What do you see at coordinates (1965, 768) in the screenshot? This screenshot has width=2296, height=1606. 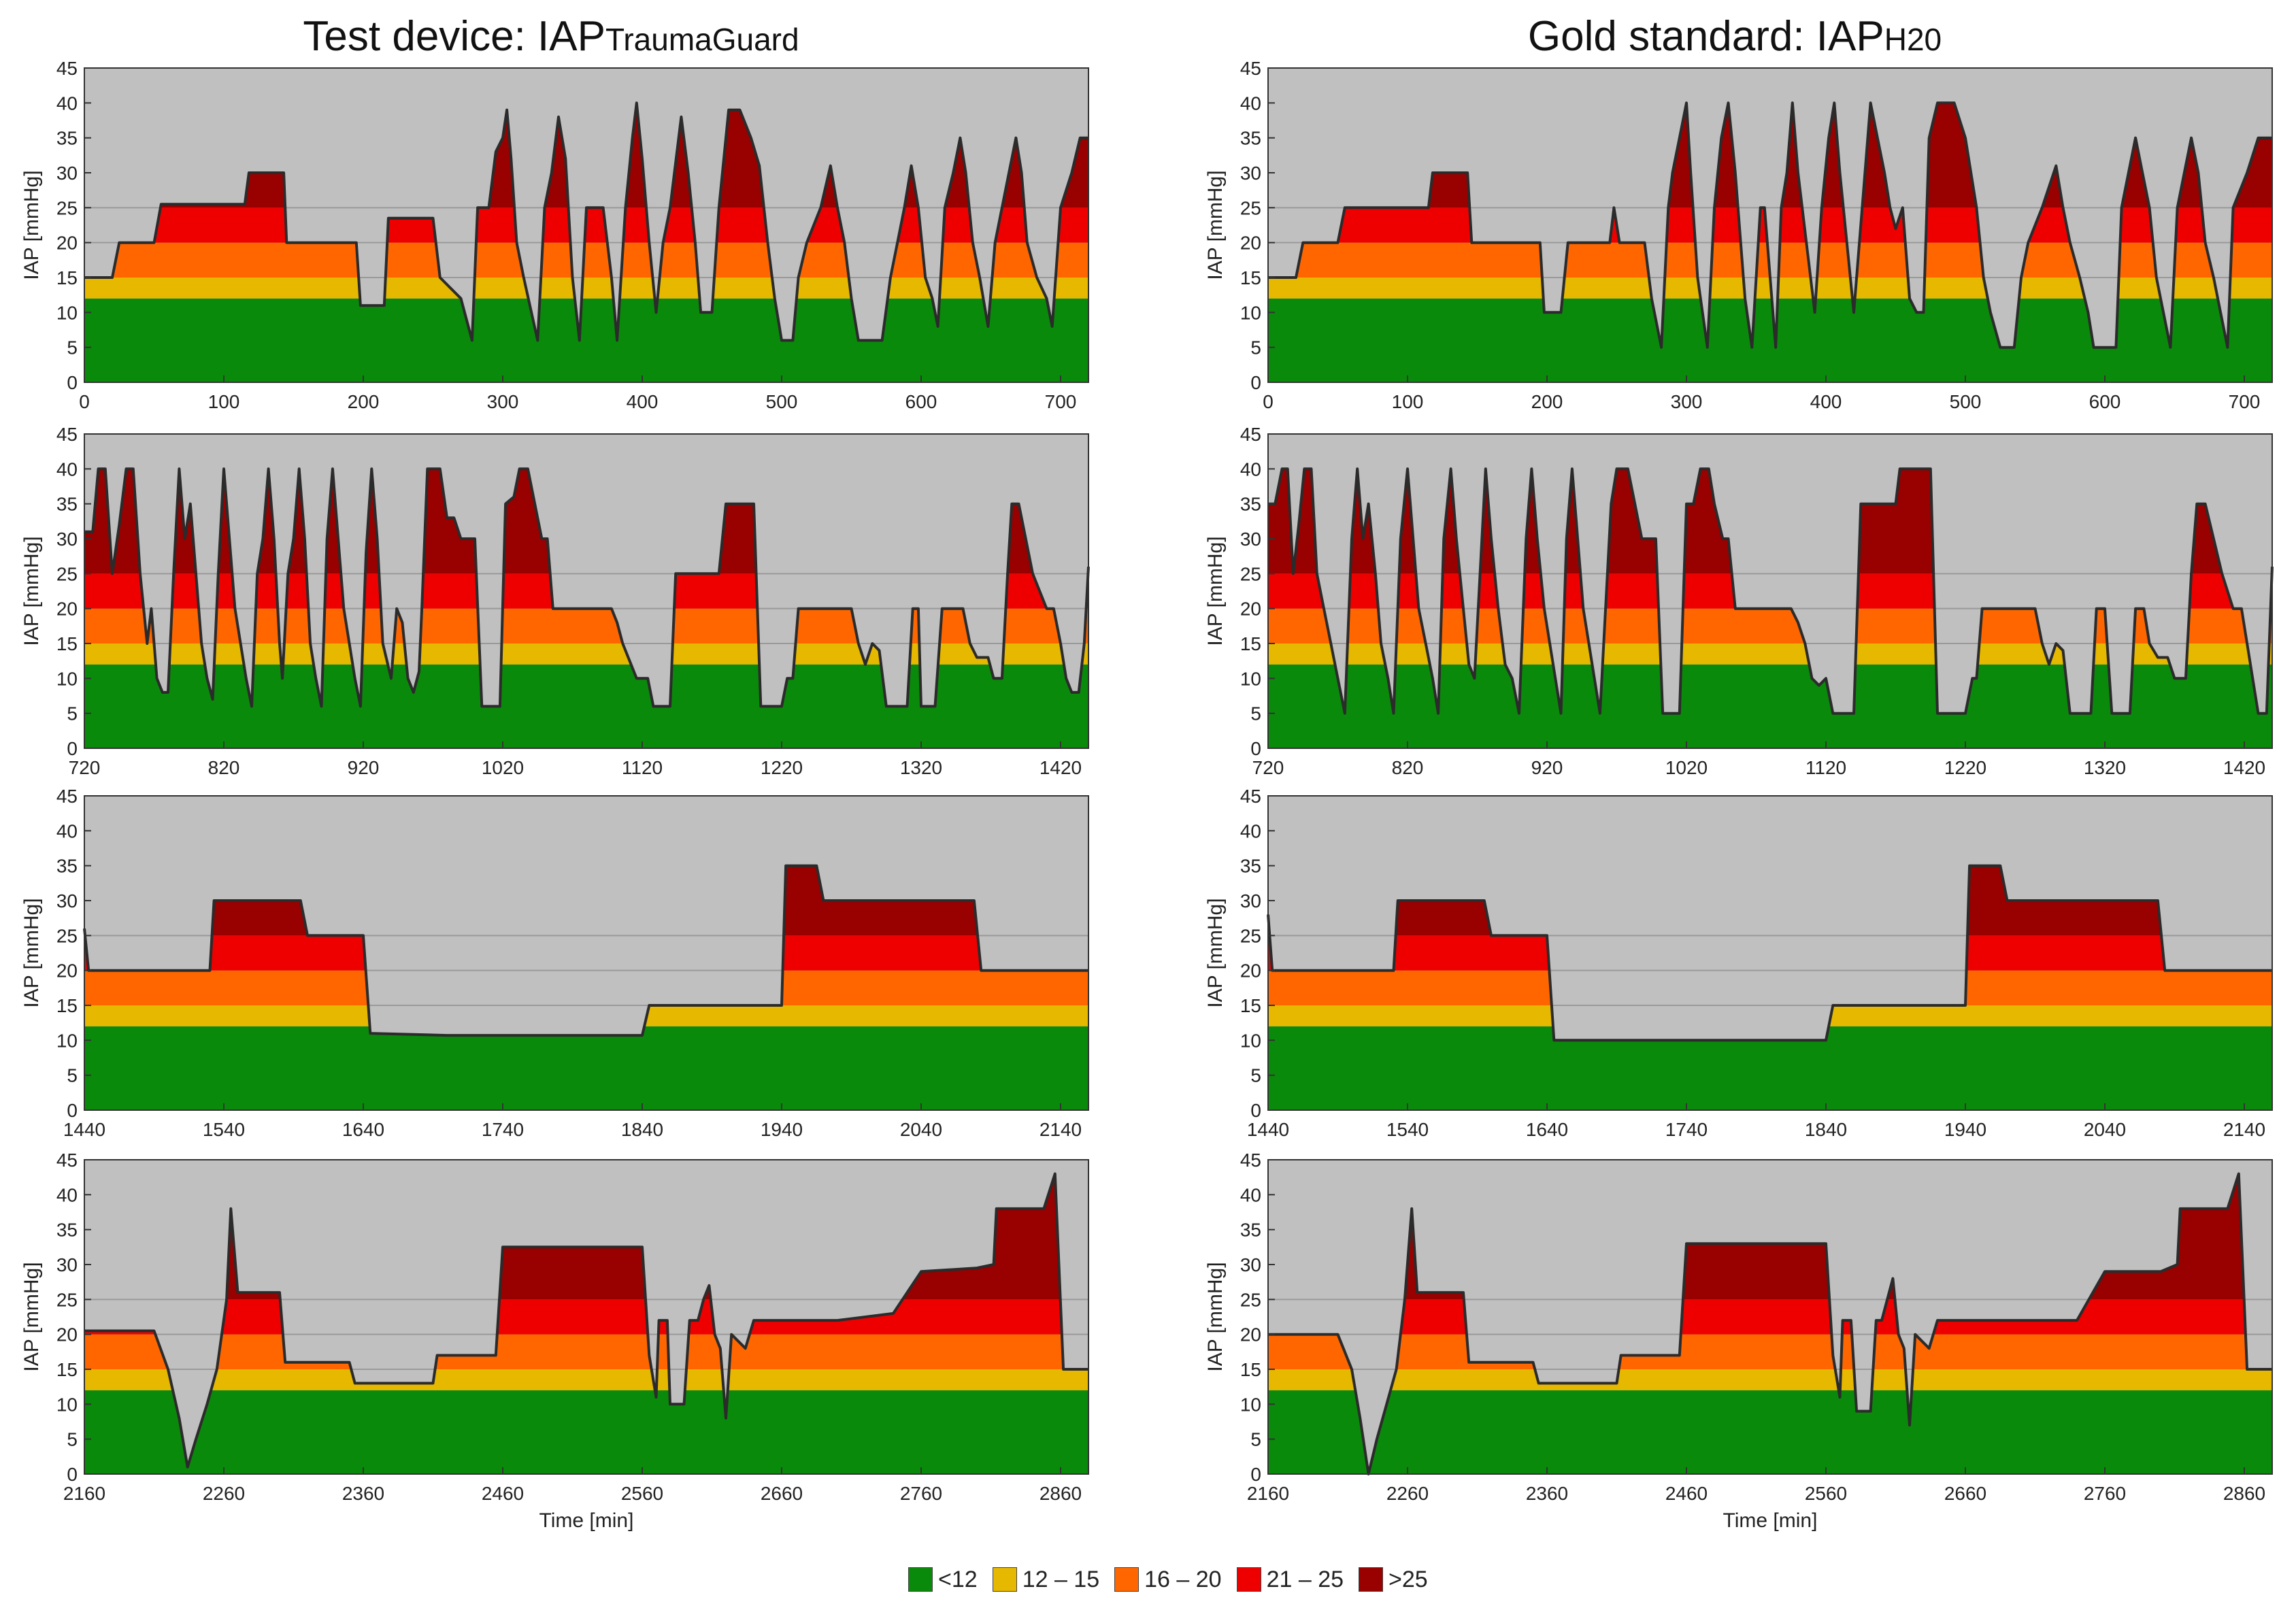 I see `x-tick-label: 1220` at bounding box center [1965, 768].